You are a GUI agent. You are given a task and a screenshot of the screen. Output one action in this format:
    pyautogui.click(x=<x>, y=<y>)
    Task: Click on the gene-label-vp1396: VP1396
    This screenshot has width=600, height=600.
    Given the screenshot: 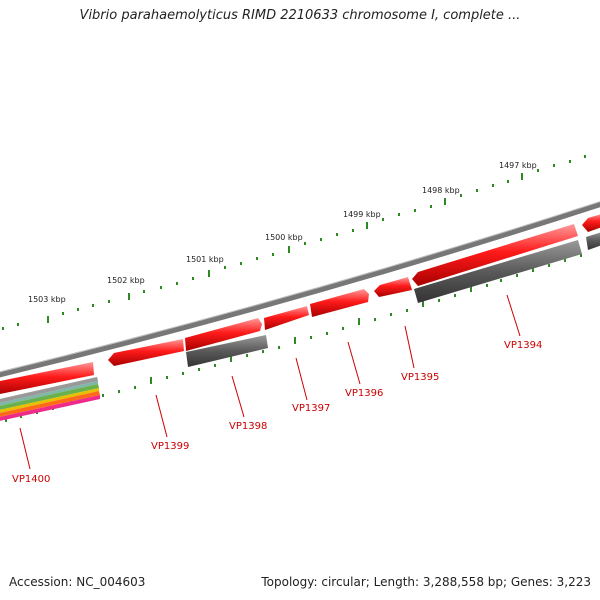 What is the action you would take?
    pyautogui.click(x=364, y=393)
    